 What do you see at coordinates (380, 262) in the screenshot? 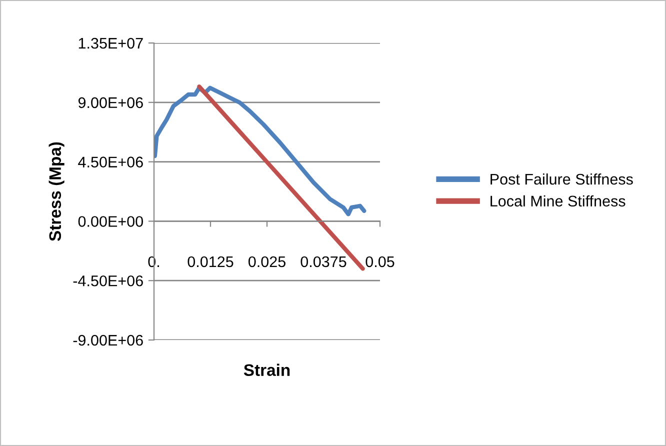
I see `x-tick-label: 0.05` at bounding box center [380, 262].